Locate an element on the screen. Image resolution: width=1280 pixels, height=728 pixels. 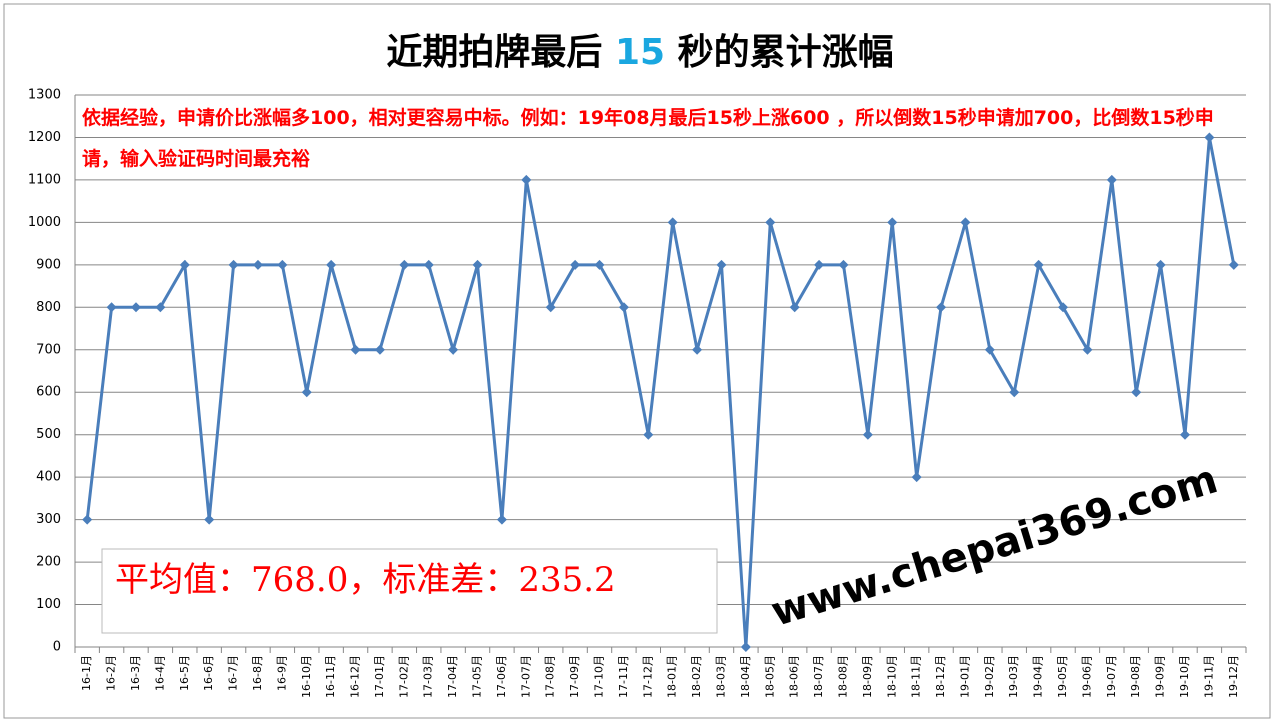
x-tick-label: 19-04月 is located at coordinates (1038, 676).